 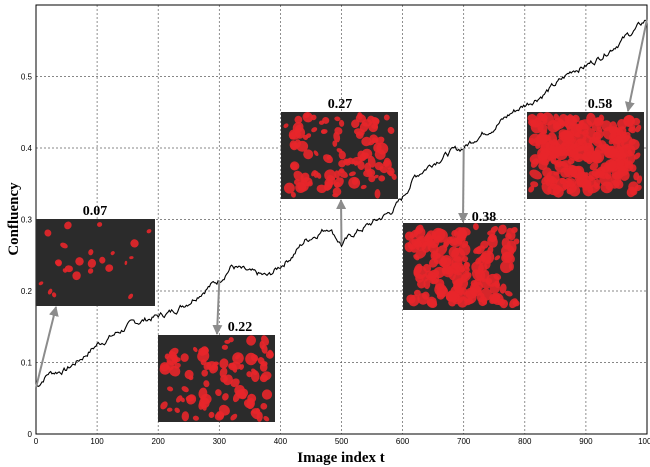 I want to click on cell-image-thumbnail, so click(x=216, y=378).